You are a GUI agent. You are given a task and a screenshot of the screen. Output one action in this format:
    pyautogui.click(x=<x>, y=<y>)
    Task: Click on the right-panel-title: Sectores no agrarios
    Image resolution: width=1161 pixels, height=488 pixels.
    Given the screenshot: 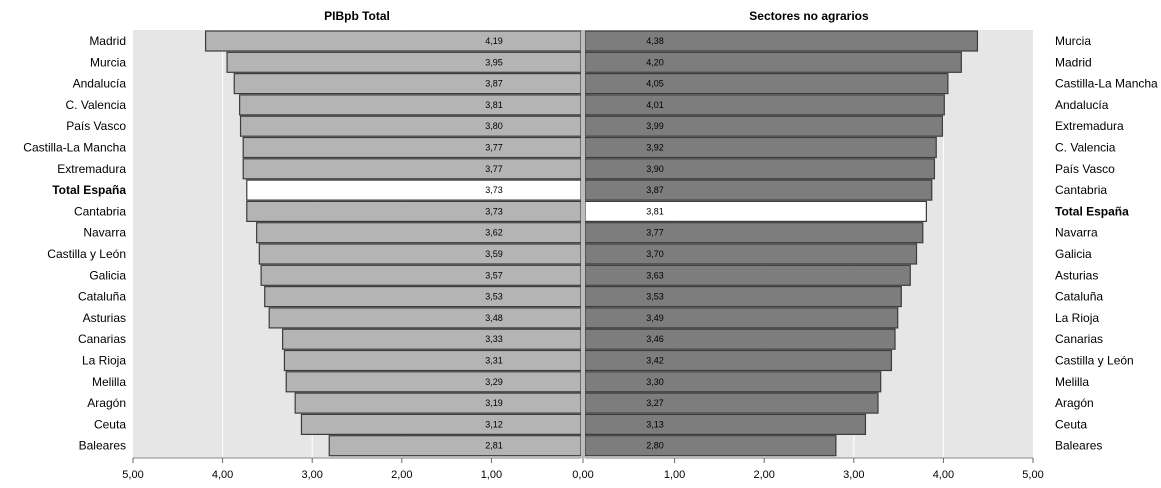 What is the action you would take?
    pyautogui.click(x=809, y=16)
    